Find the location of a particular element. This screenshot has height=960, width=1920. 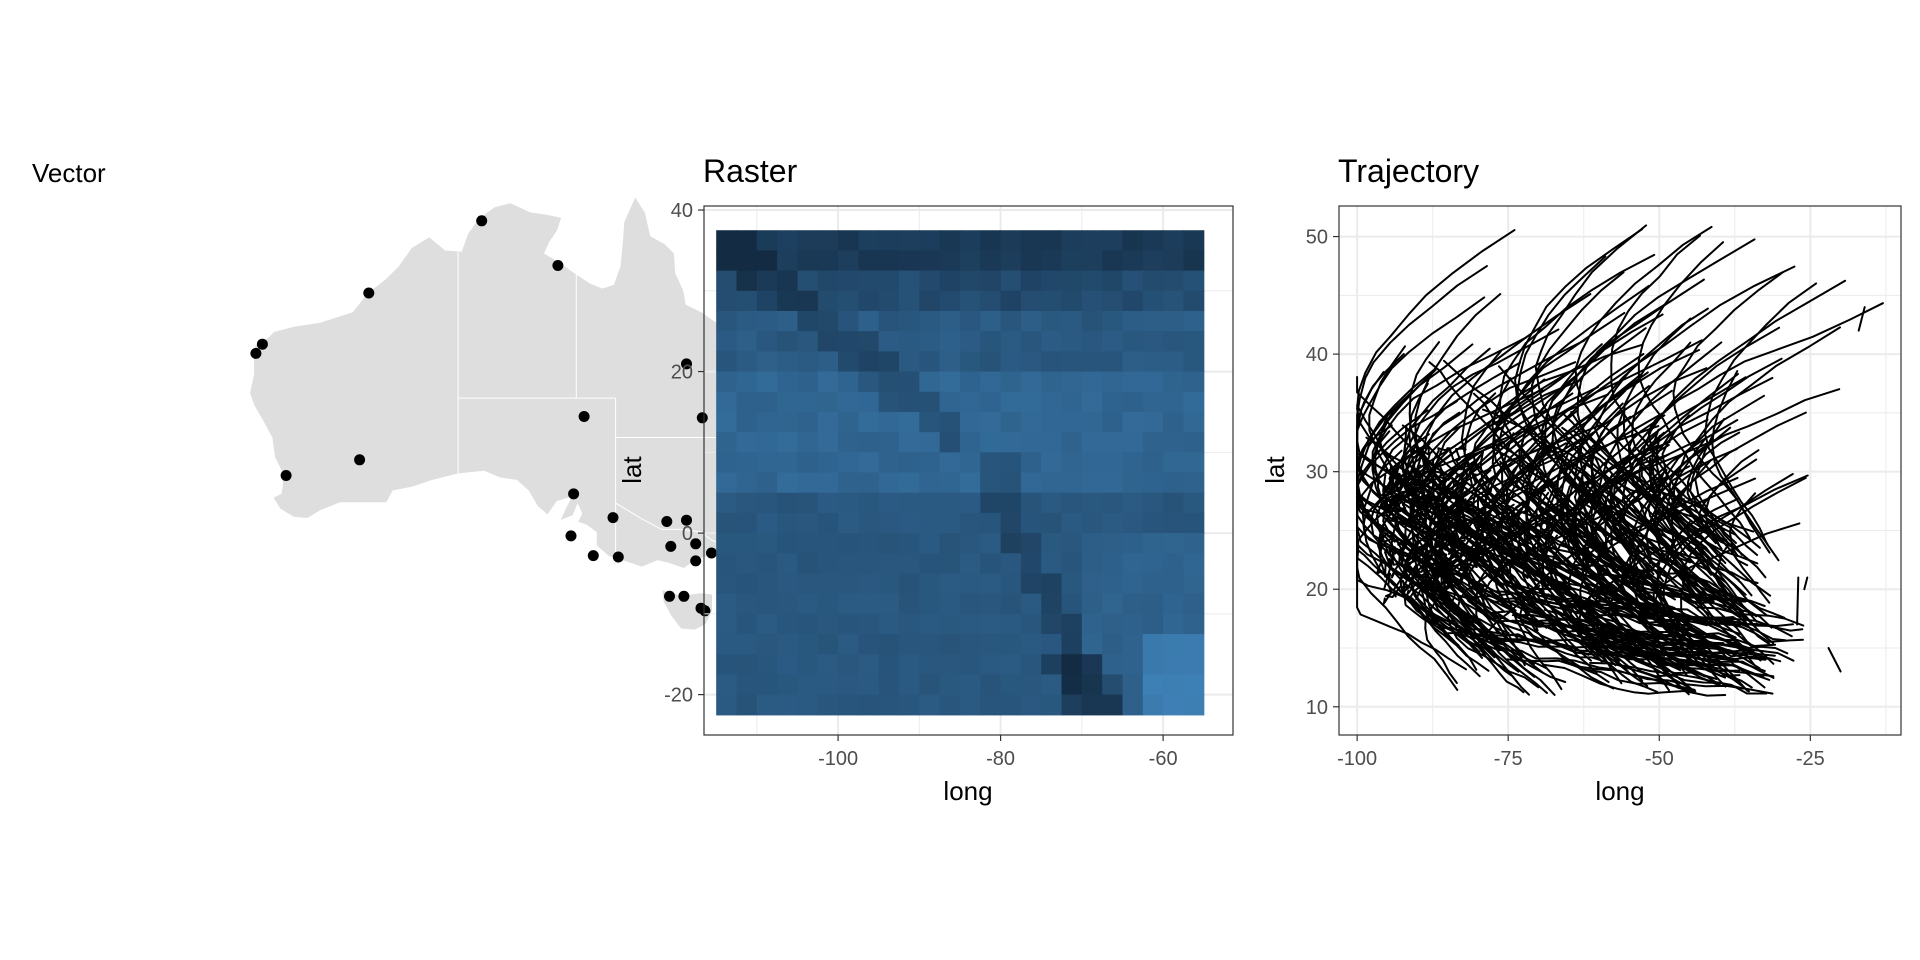

tasmania is located at coordinates (687, 610).